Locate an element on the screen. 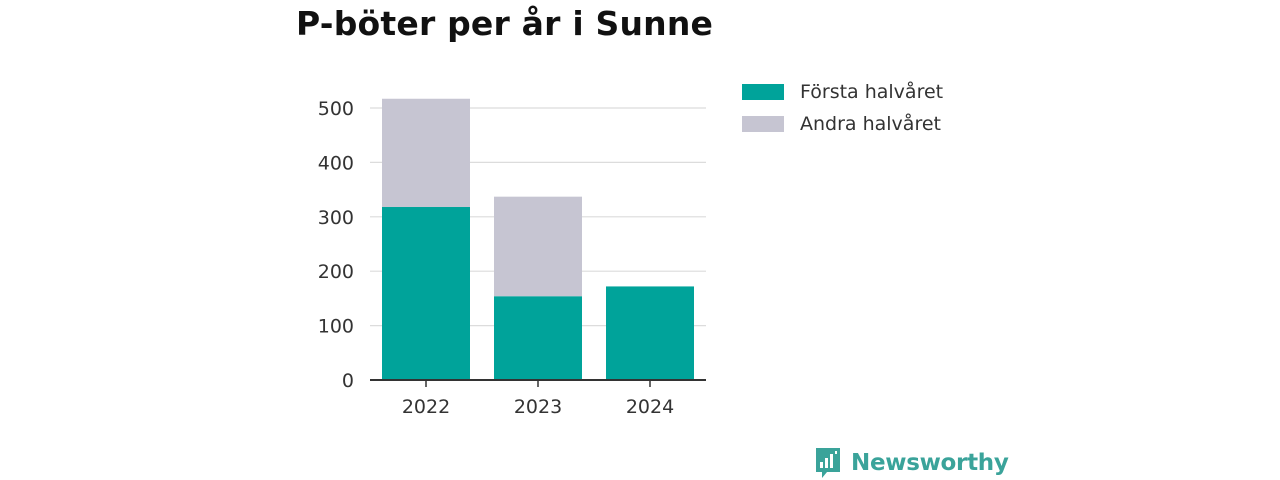 The image size is (1280, 480). legend-swatch-andra is located at coordinates (763, 124).